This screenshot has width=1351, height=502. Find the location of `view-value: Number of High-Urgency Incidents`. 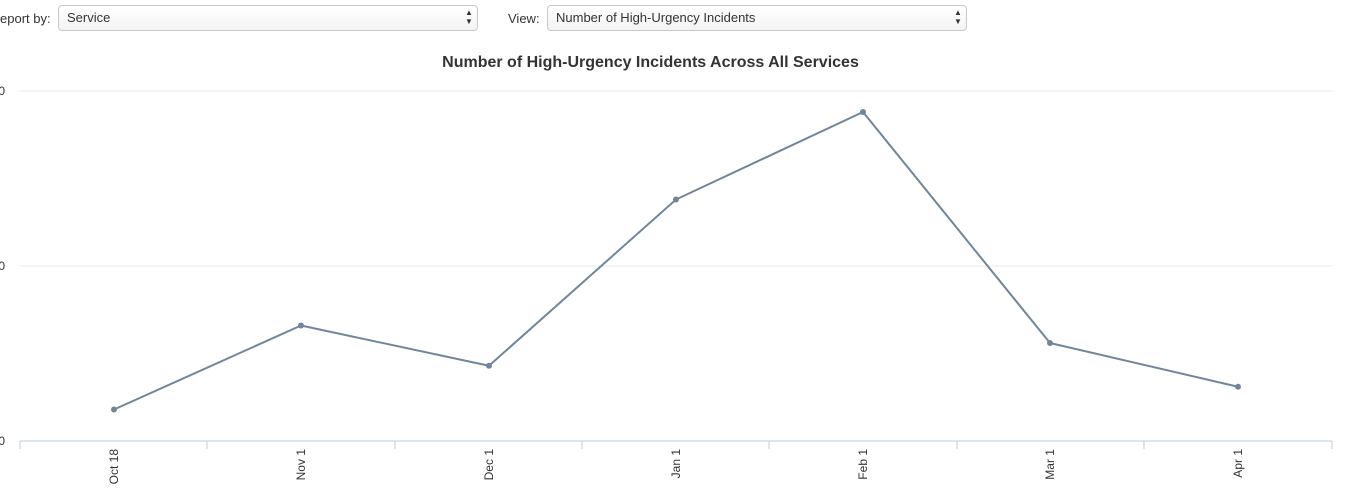

view-value: Number of High-Urgency Incidents is located at coordinates (656, 17).